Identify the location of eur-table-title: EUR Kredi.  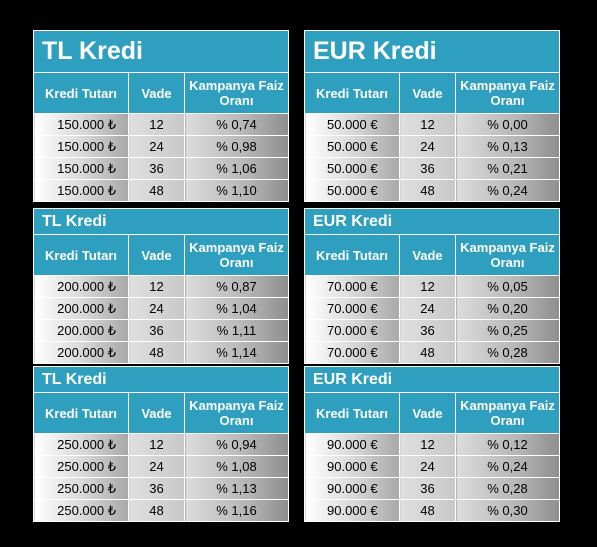
(432, 379).